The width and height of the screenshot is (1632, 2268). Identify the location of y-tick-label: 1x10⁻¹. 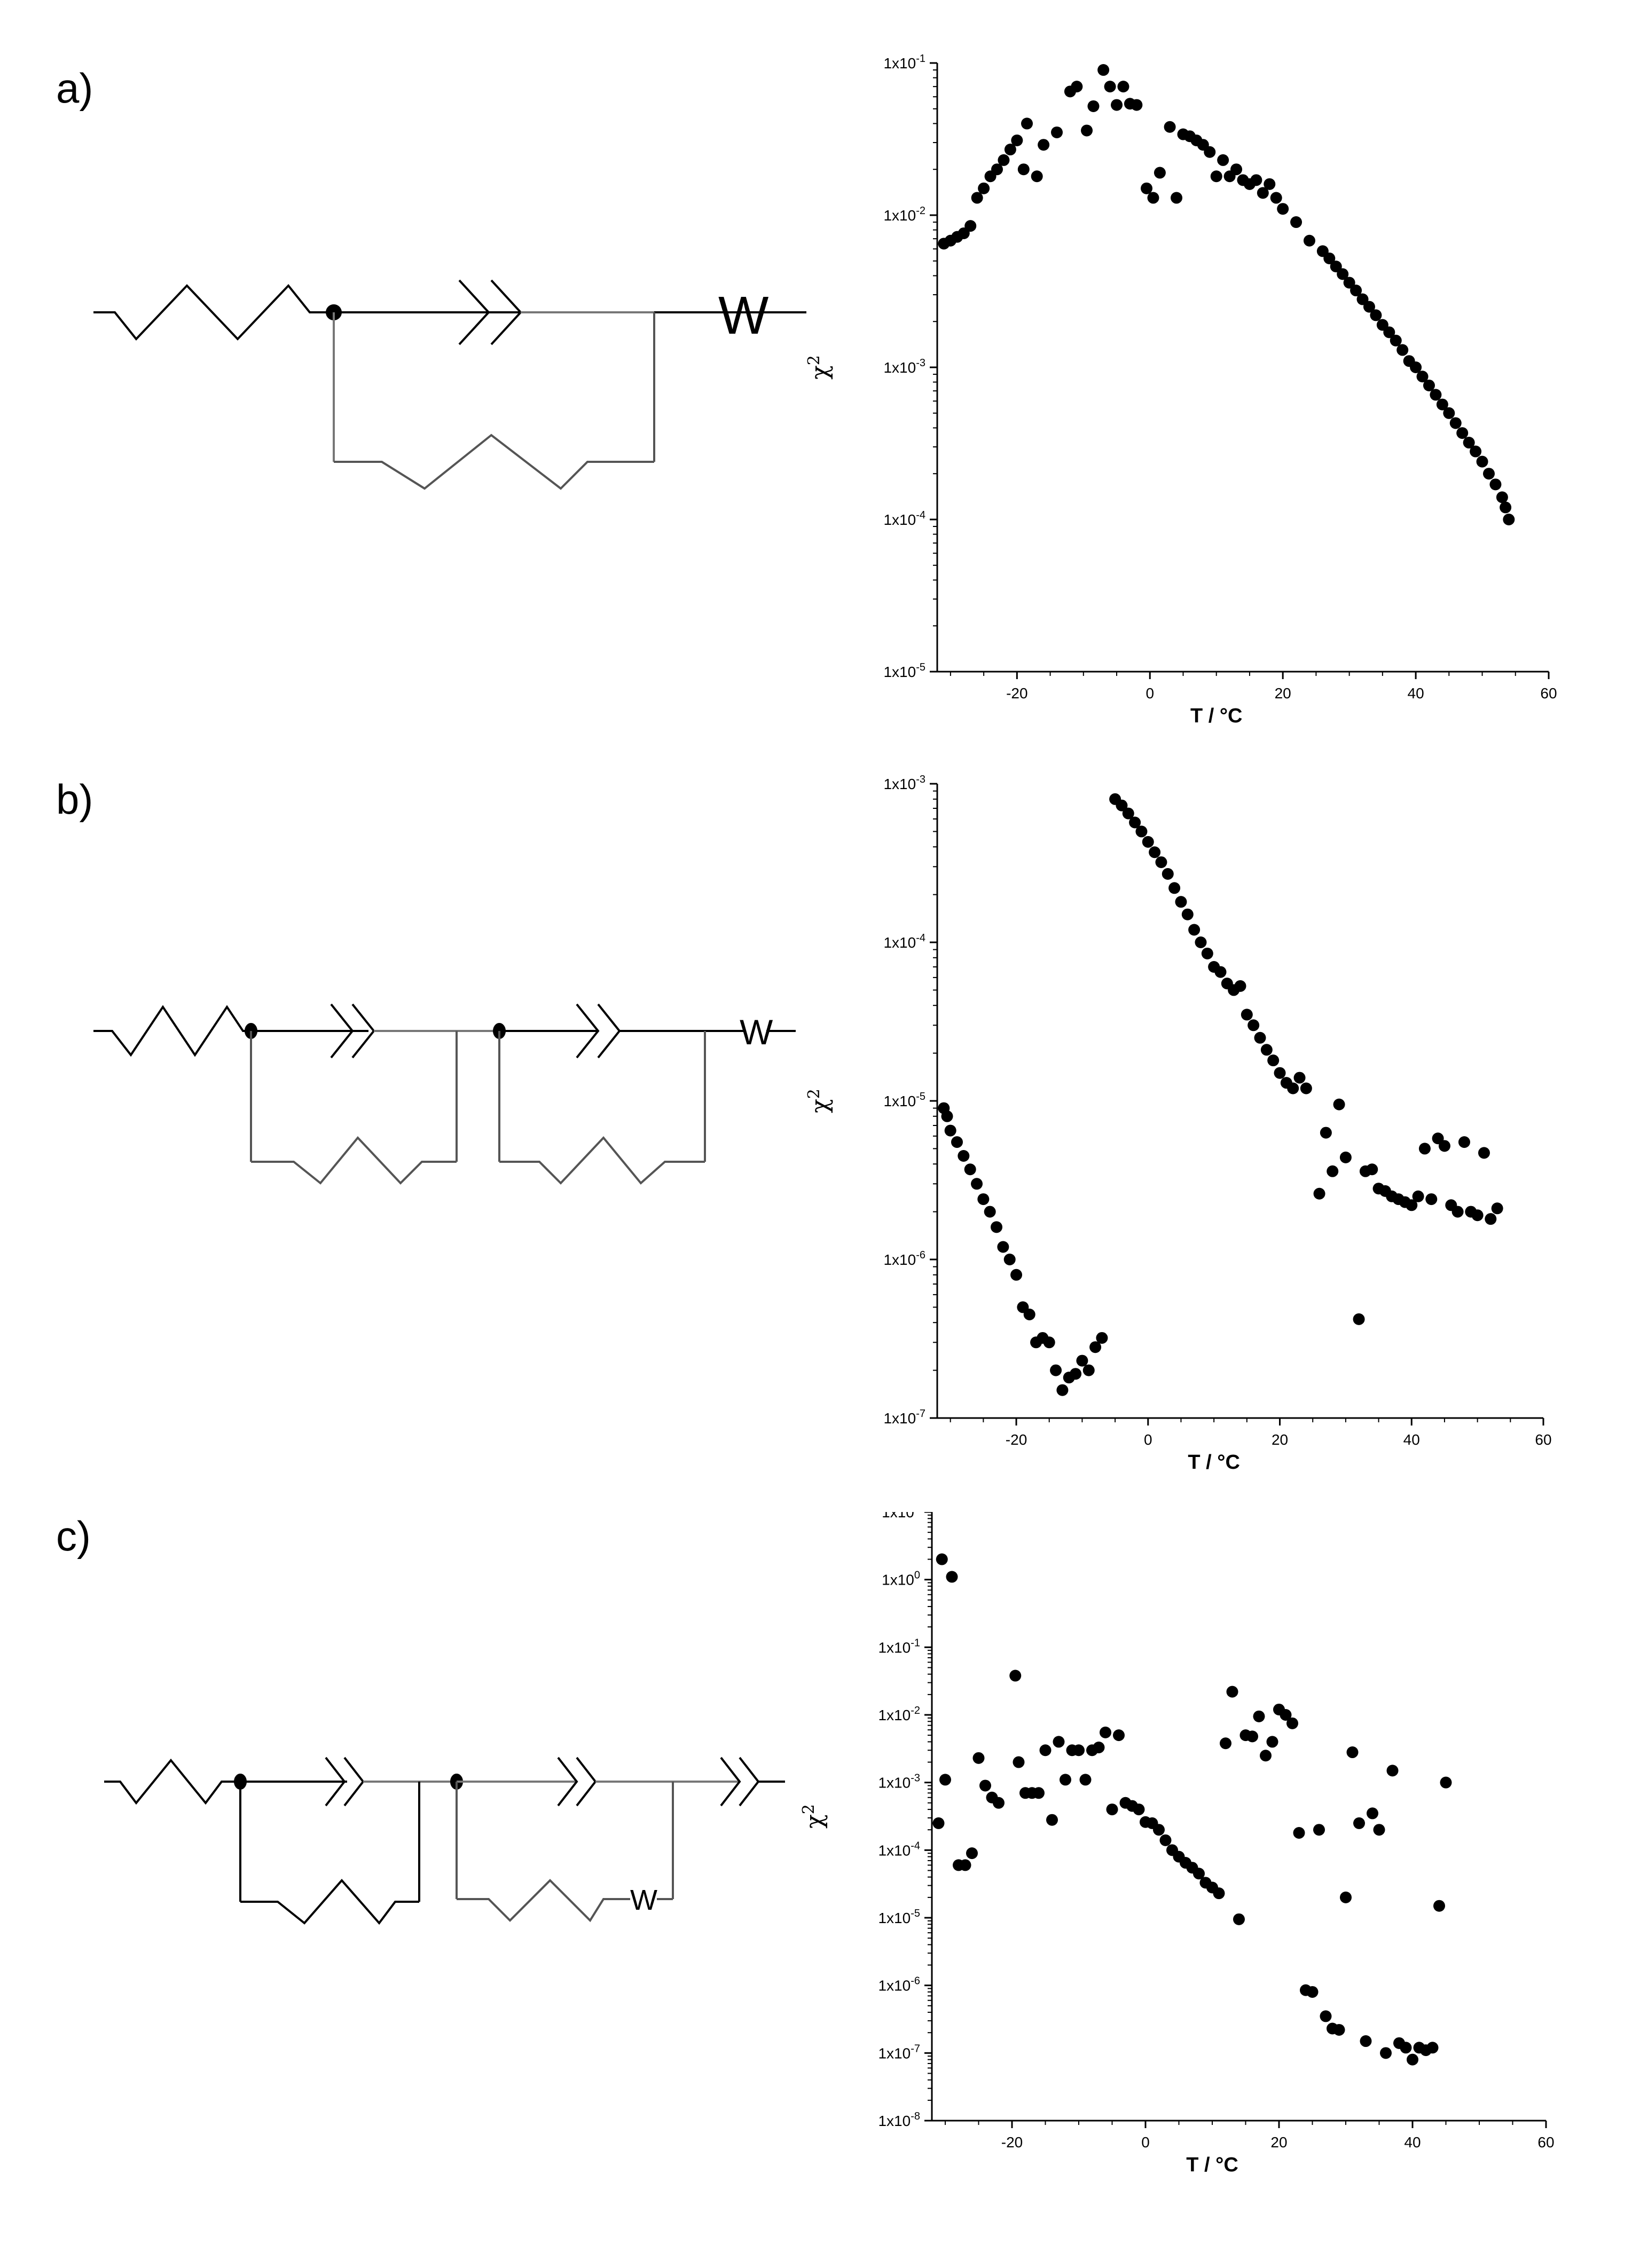
(899, 1646).